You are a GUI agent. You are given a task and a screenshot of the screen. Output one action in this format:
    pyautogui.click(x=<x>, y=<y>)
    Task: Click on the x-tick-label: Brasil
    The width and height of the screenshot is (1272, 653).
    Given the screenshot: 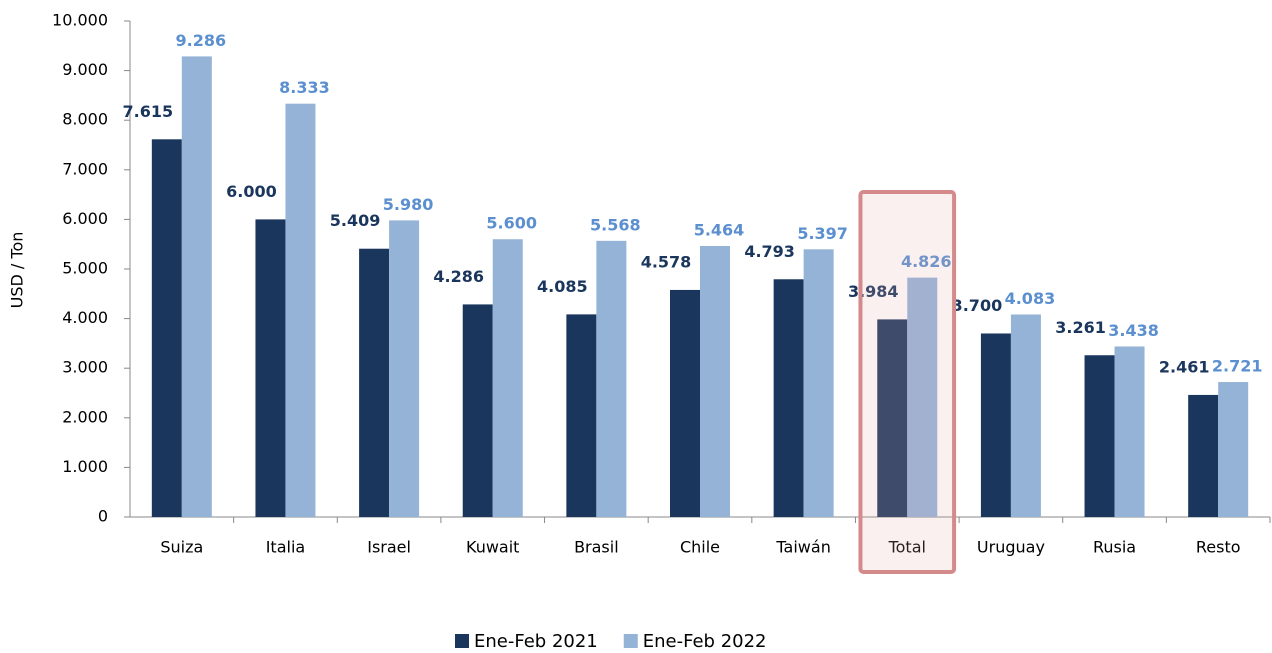 What is the action you would take?
    pyautogui.click(x=596, y=547)
    